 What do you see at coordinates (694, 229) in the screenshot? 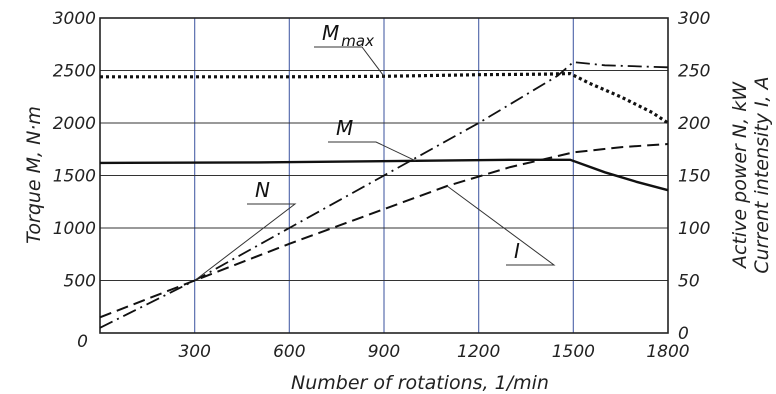
I see `y-right-tick-label: 100` at bounding box center [694, 229].